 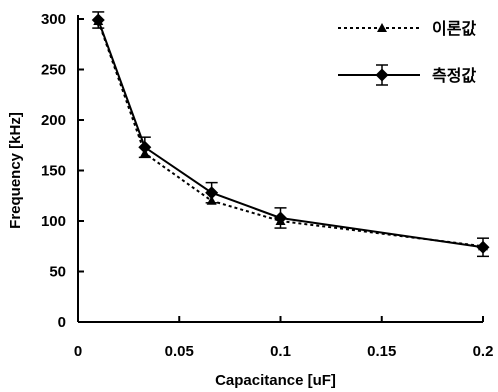 What do you see at coordinates (15, 170) in the screenshot?
I see `y-axis-title: Frequency [kHz]` at bounding box center [15, 170].